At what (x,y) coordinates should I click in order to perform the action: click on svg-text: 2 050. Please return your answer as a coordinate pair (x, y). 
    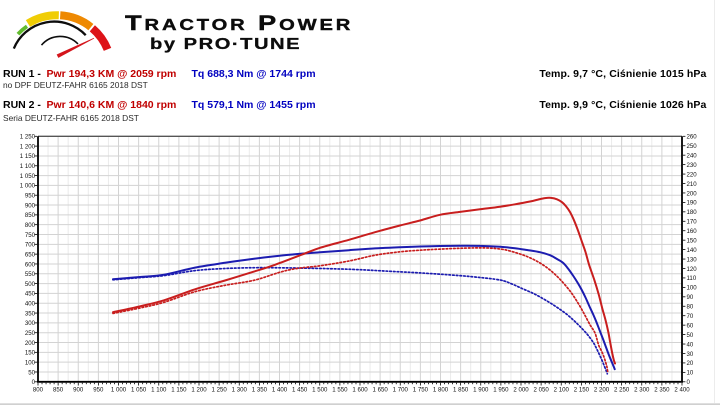
    Looking at the image, I should click on (541, 390).